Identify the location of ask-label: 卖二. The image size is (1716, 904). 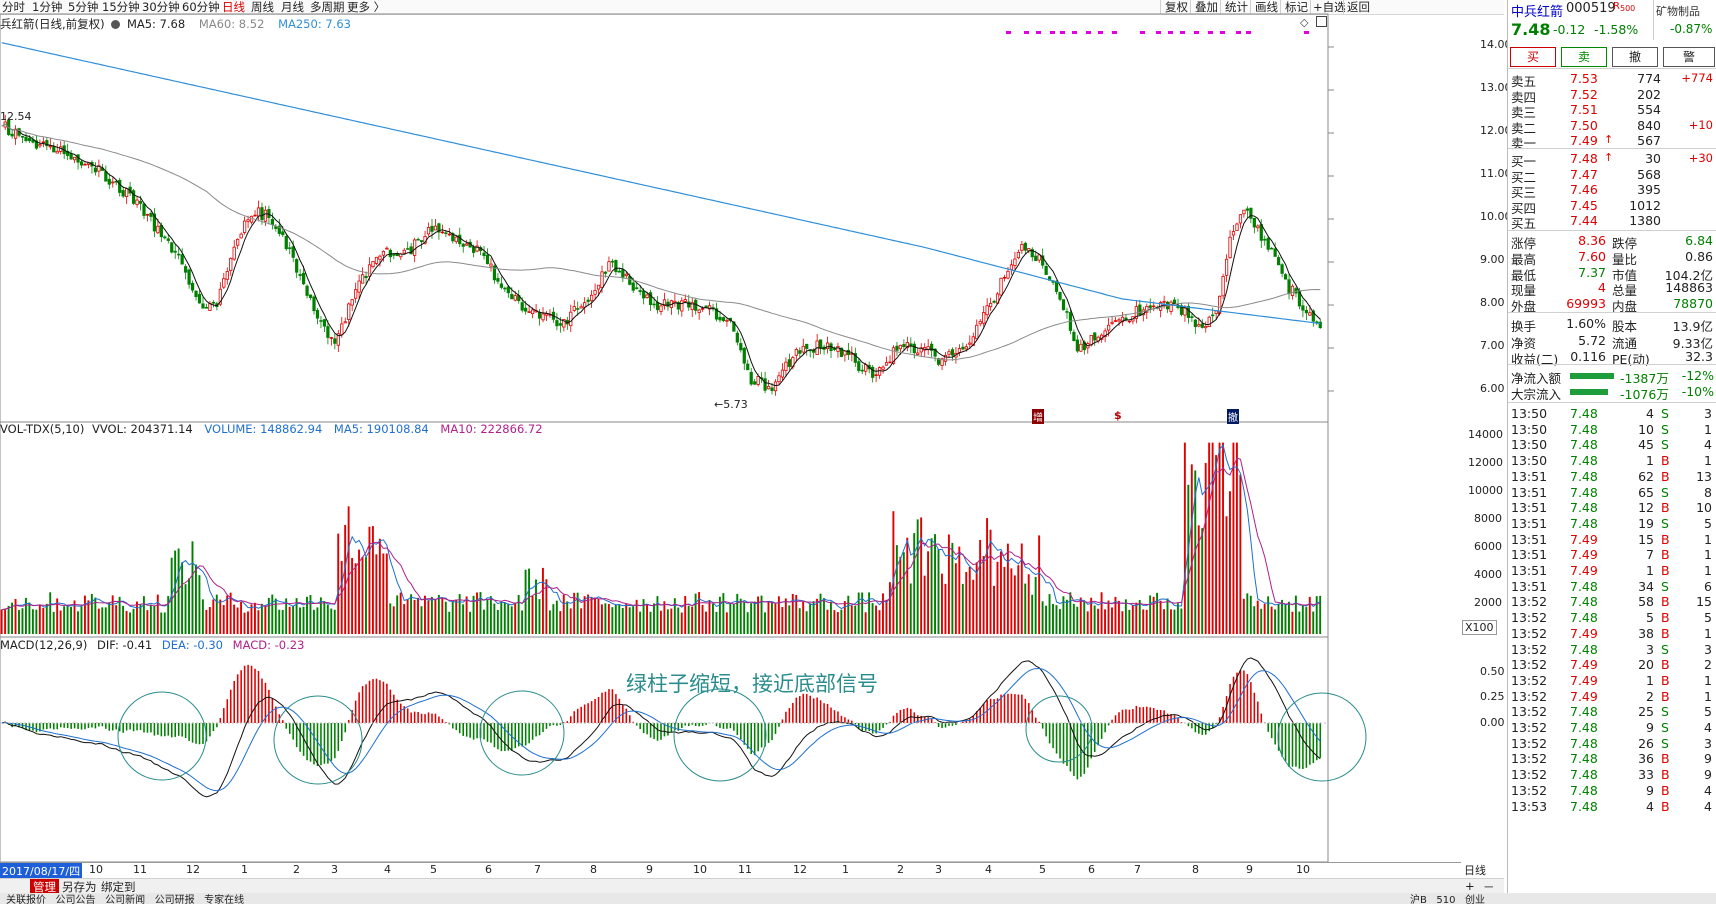
(1524, 128).